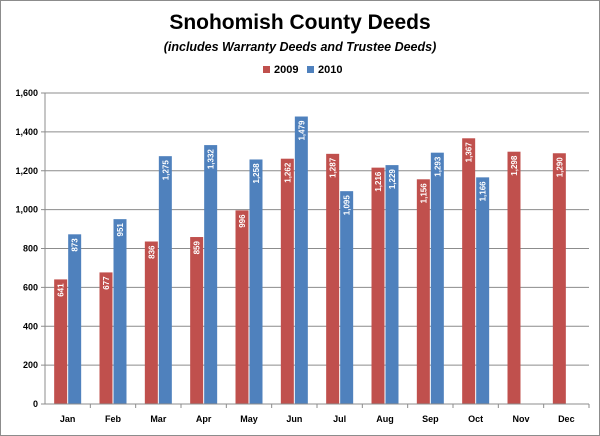 The width and height of the screenshot is (600, 436). What do you see at coordinates (392, 284) in the screenshot?
I see `bar-2010-aug` at bounding box center [392, 284].